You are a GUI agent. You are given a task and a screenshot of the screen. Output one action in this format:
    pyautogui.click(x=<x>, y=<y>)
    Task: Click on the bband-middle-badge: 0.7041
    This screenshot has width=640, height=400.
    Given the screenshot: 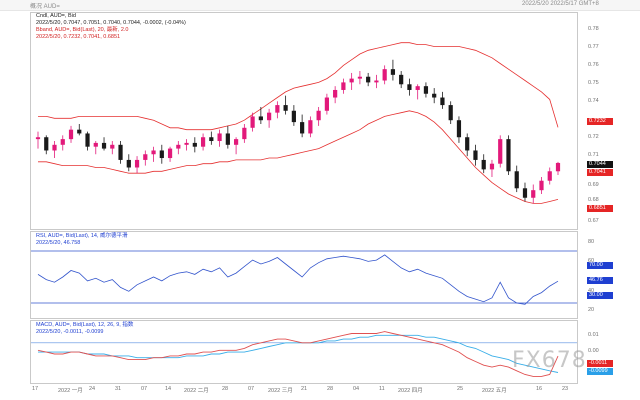 What is the action you would take?
    pyautogui.click(x=600, y=172)
    